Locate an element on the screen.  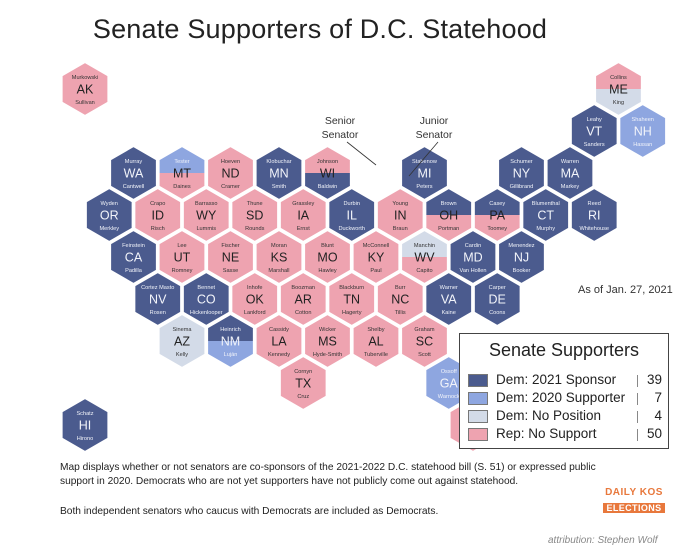
senior-senator-name: Cornyn is located at coordinates (303, 372).